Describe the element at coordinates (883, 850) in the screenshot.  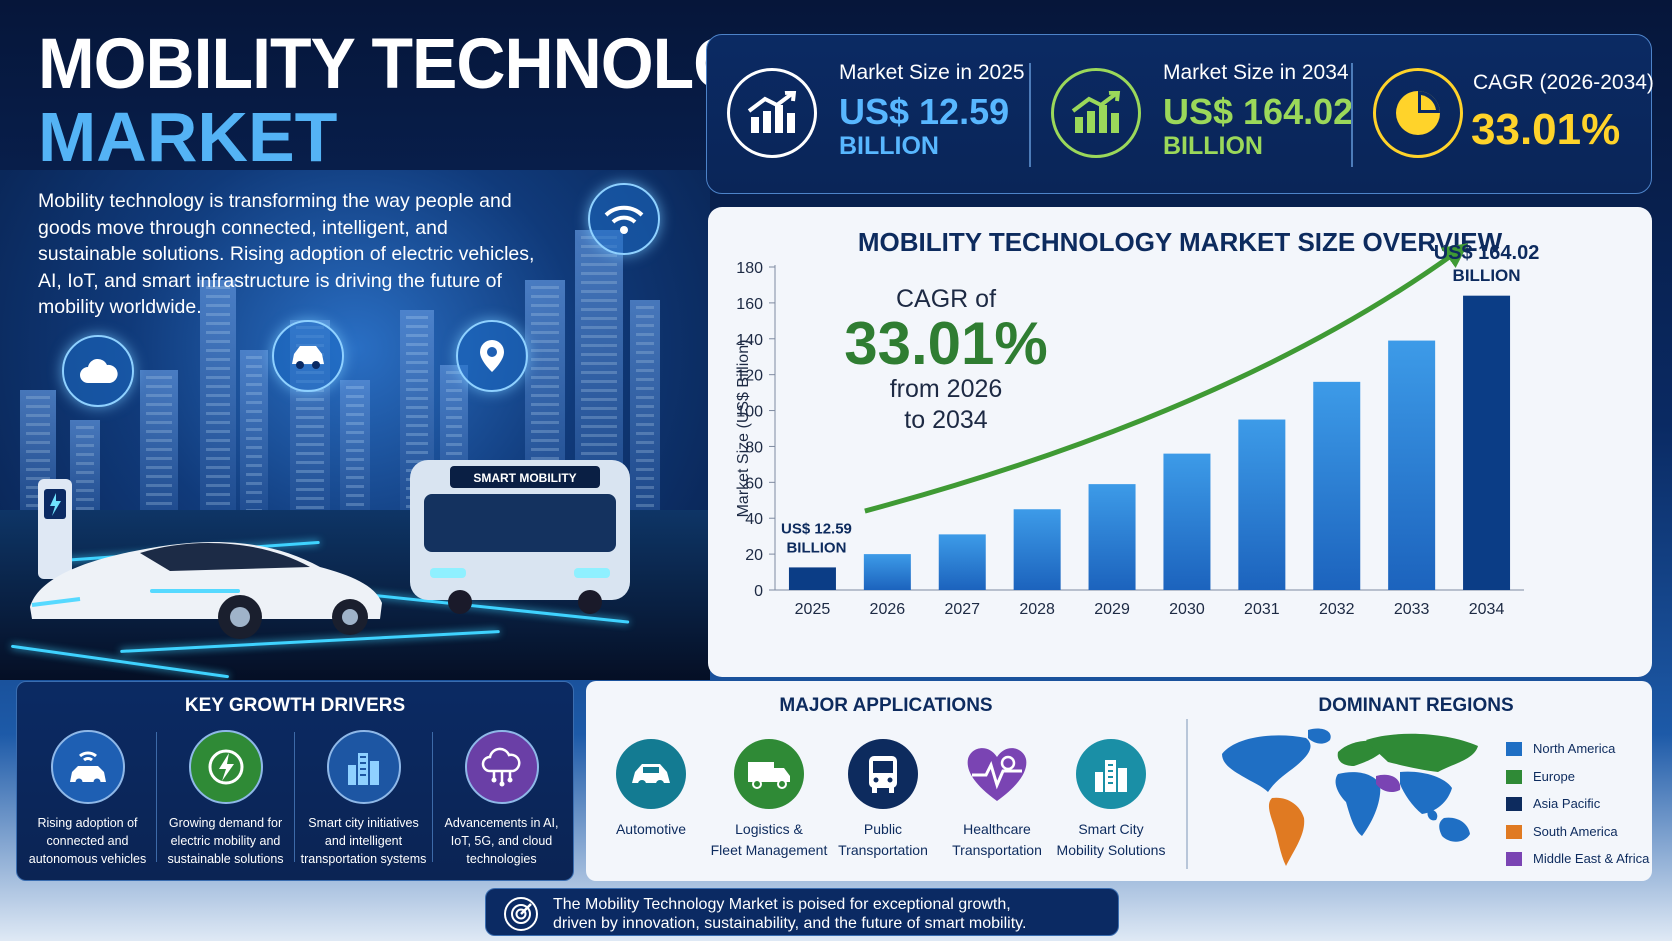
I see `application-label: Transportation` at that location.